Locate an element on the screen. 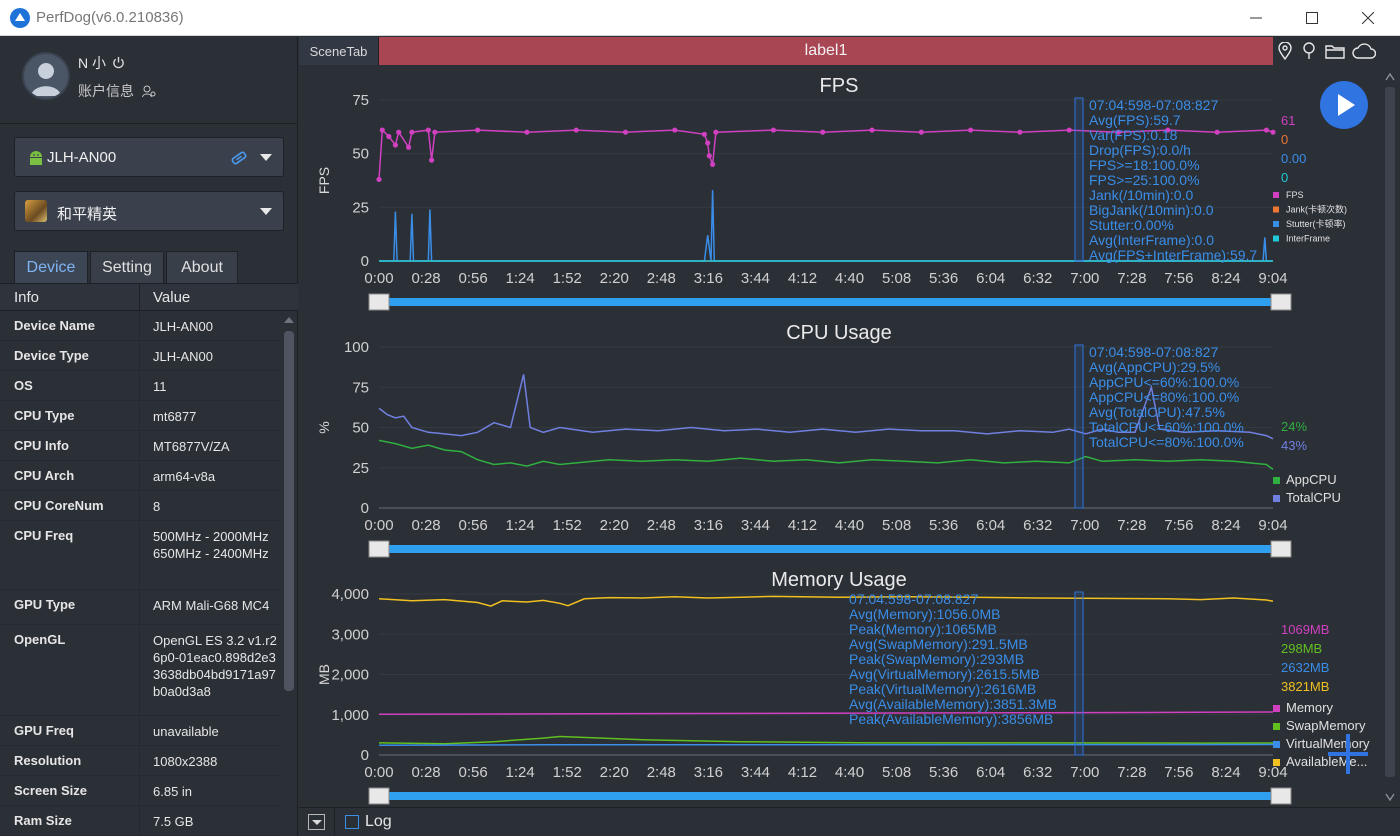 This screenshot has width=1400, height=836. info-key: Device Type is located at coordinates (51, 355).